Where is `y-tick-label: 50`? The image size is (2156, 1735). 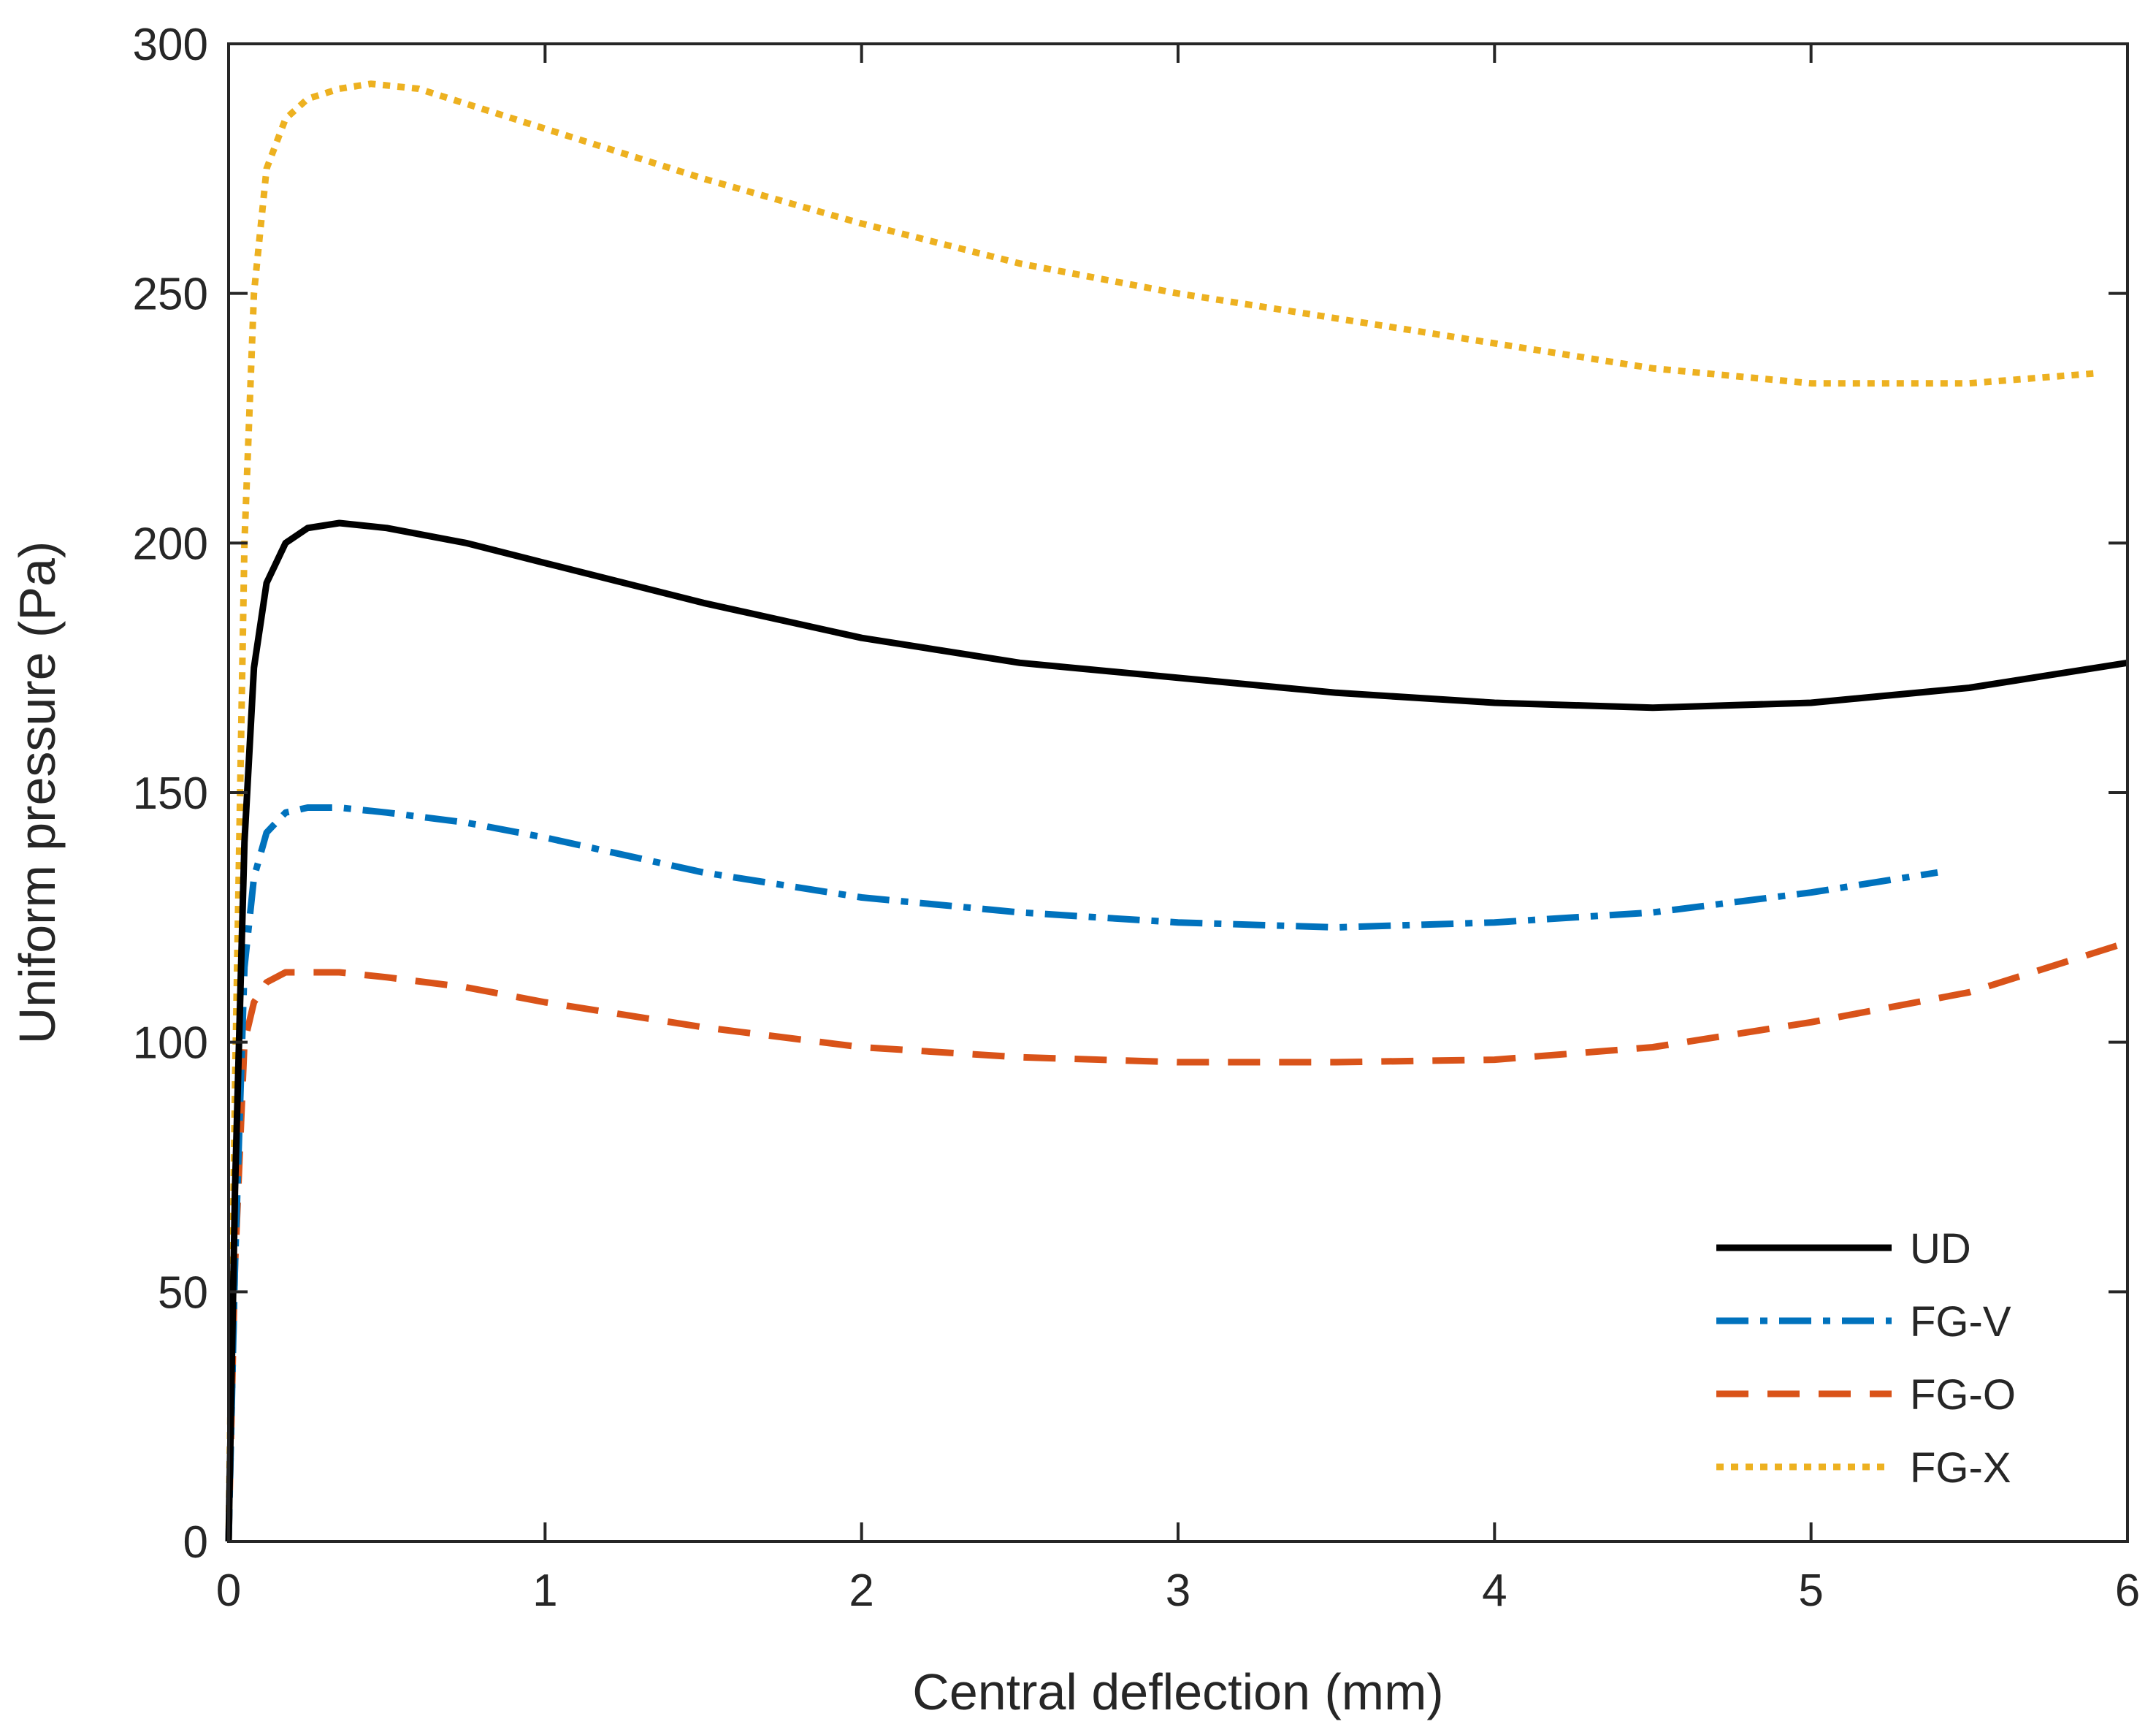 y-tick-label: 50 is located at coordinates (183, 1292).